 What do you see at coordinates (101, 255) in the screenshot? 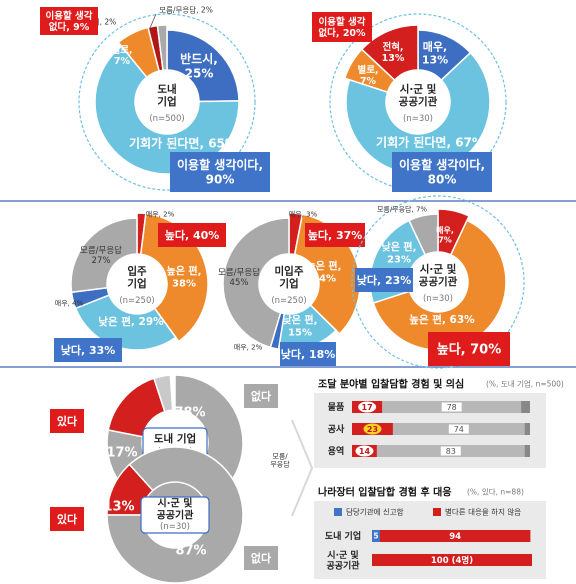
I see `slice-label: 모름/무응답 27%` at bounding box center [101, 255].